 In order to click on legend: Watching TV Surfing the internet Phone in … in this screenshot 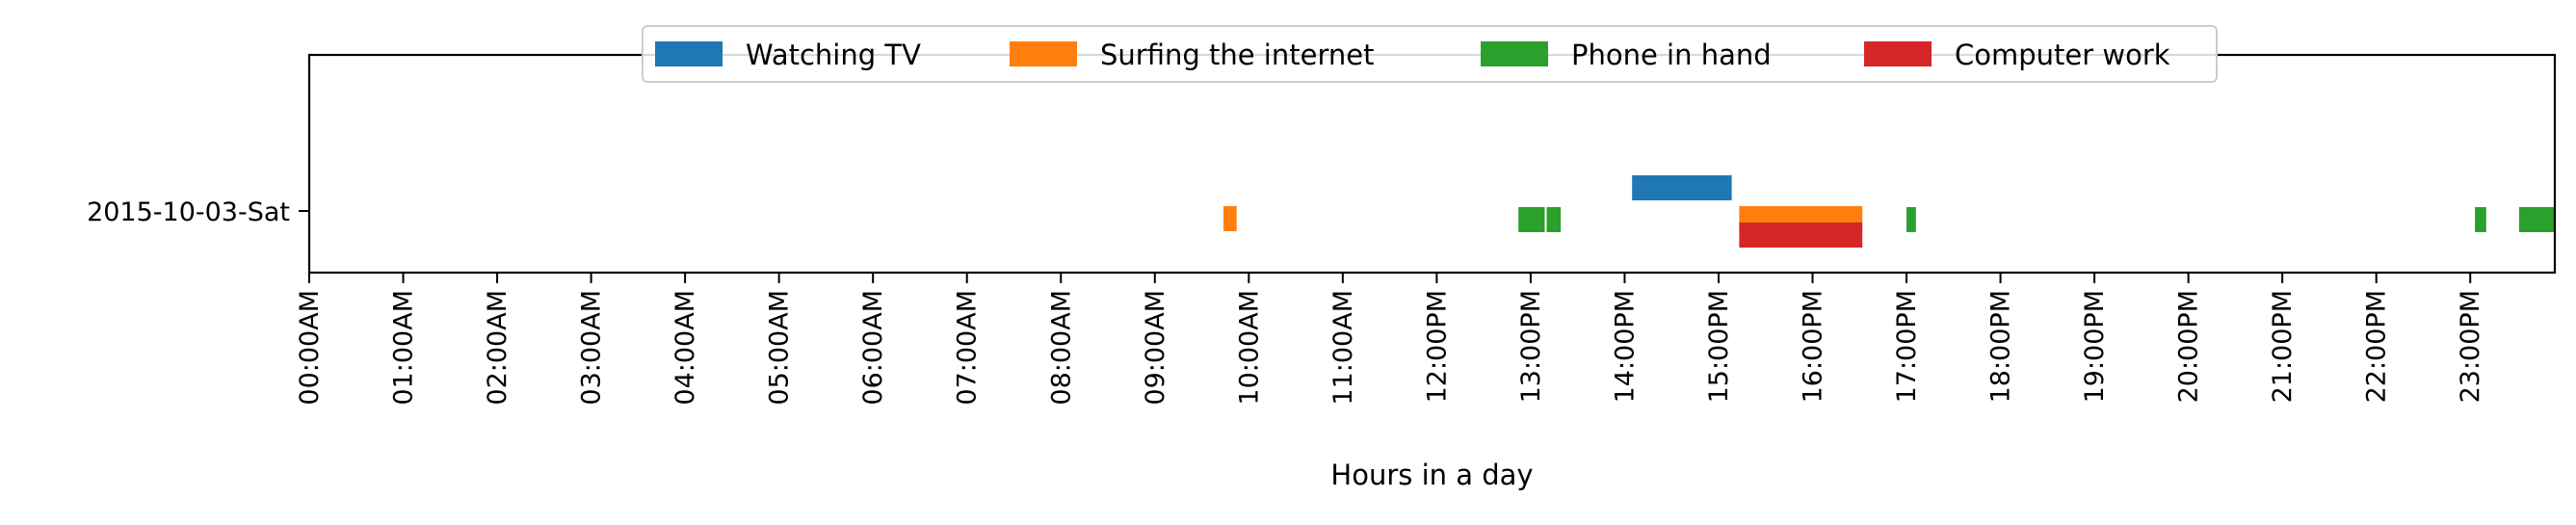, I will do `click(1430, 54)`.